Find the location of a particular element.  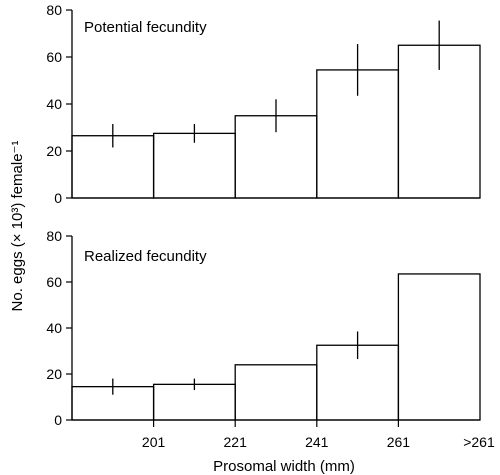

x-axis-ticks: 201 221 241 261 >261 is located at coordinates (318, 435).